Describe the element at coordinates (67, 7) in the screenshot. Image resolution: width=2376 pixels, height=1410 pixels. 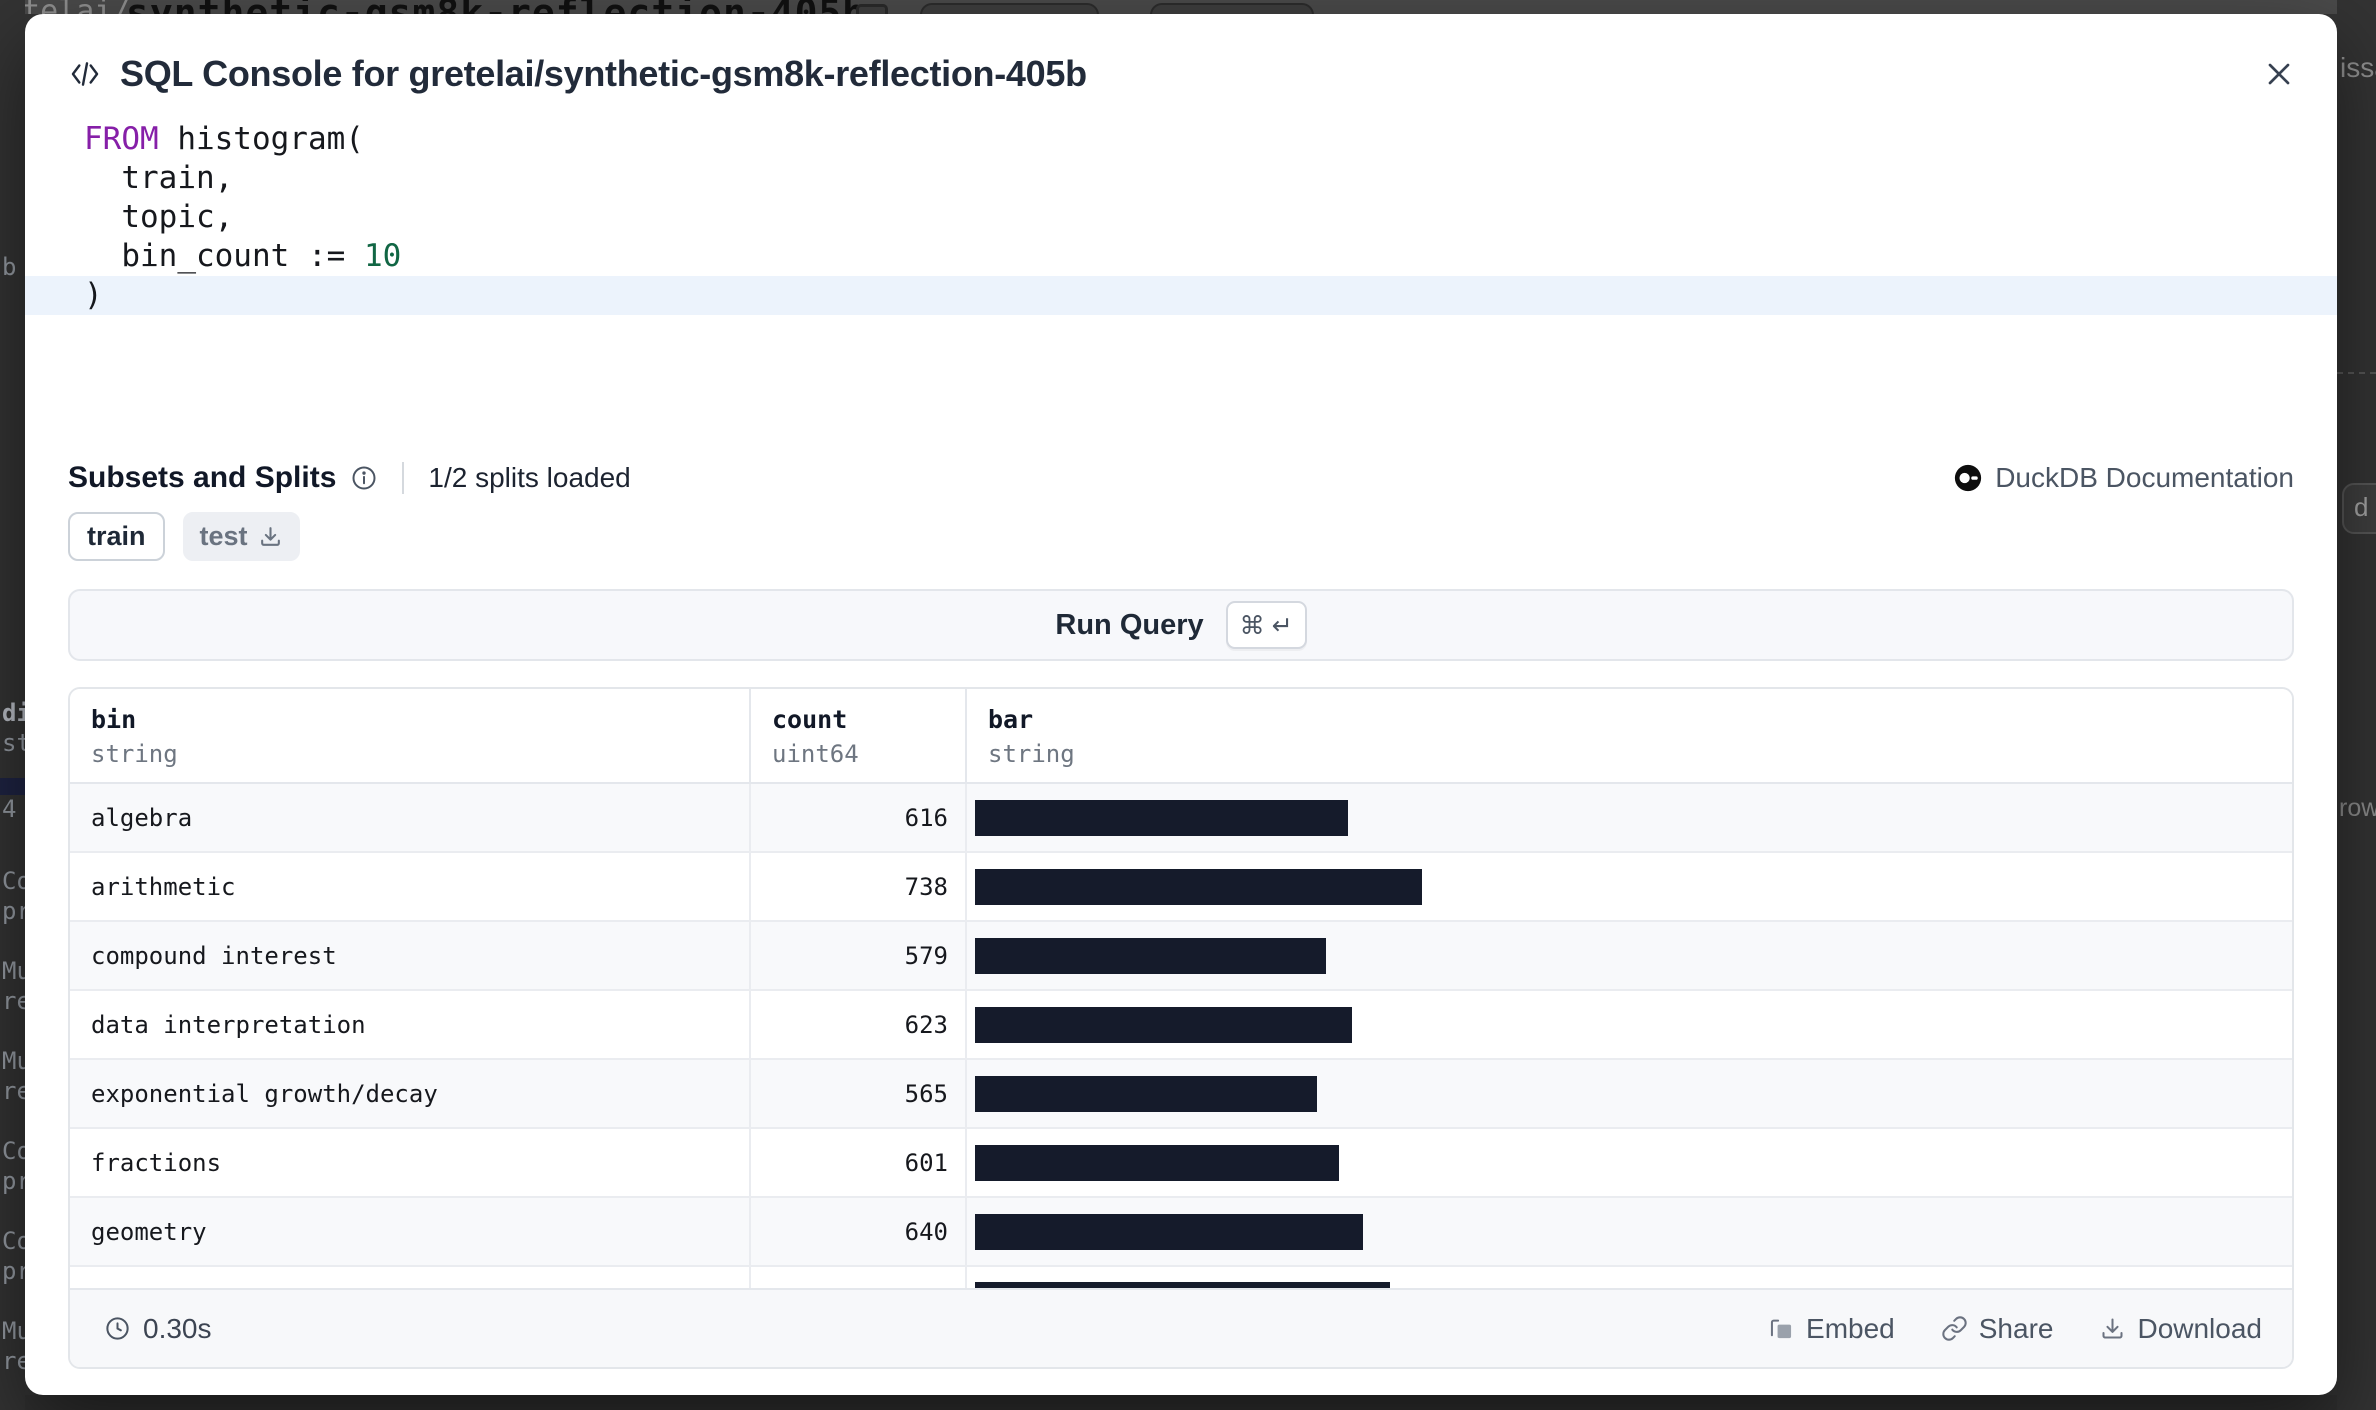
I see `background-dataset-owner: etelai/` at that location.